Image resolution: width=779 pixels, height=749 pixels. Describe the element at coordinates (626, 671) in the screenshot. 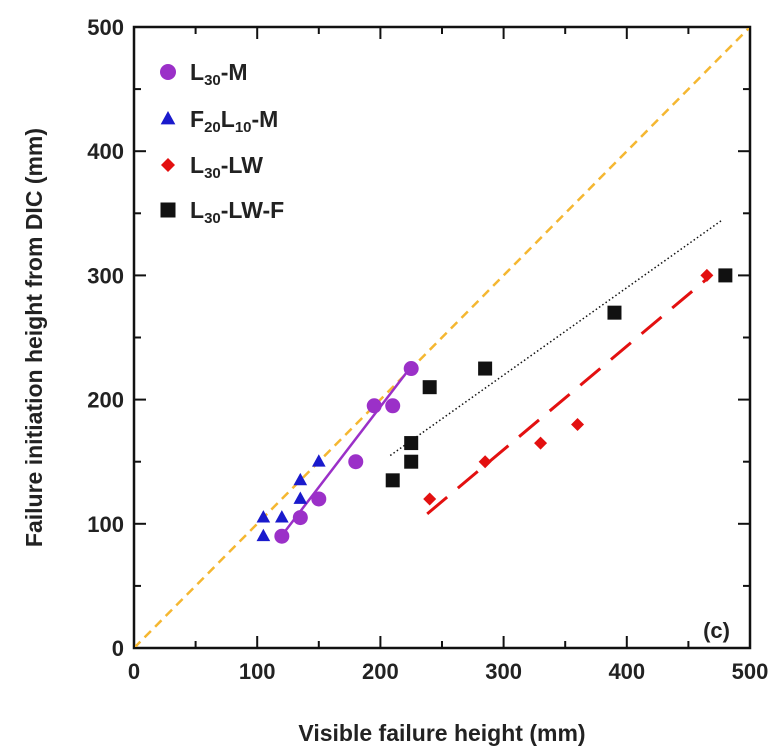

I see `x-tick-label: 400` at that location.